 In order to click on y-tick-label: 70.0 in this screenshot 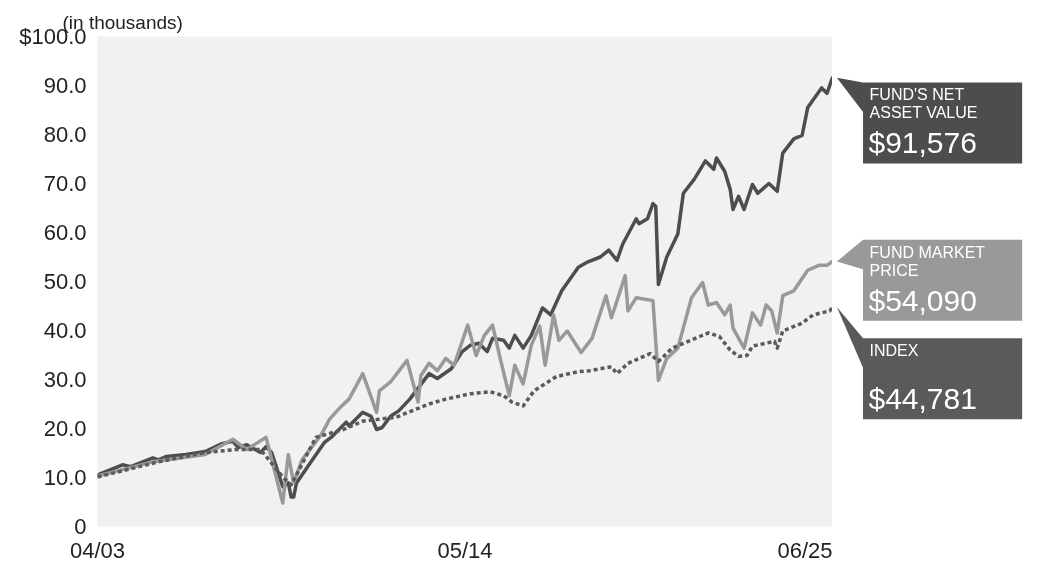, I will do `click(65, 183)`.